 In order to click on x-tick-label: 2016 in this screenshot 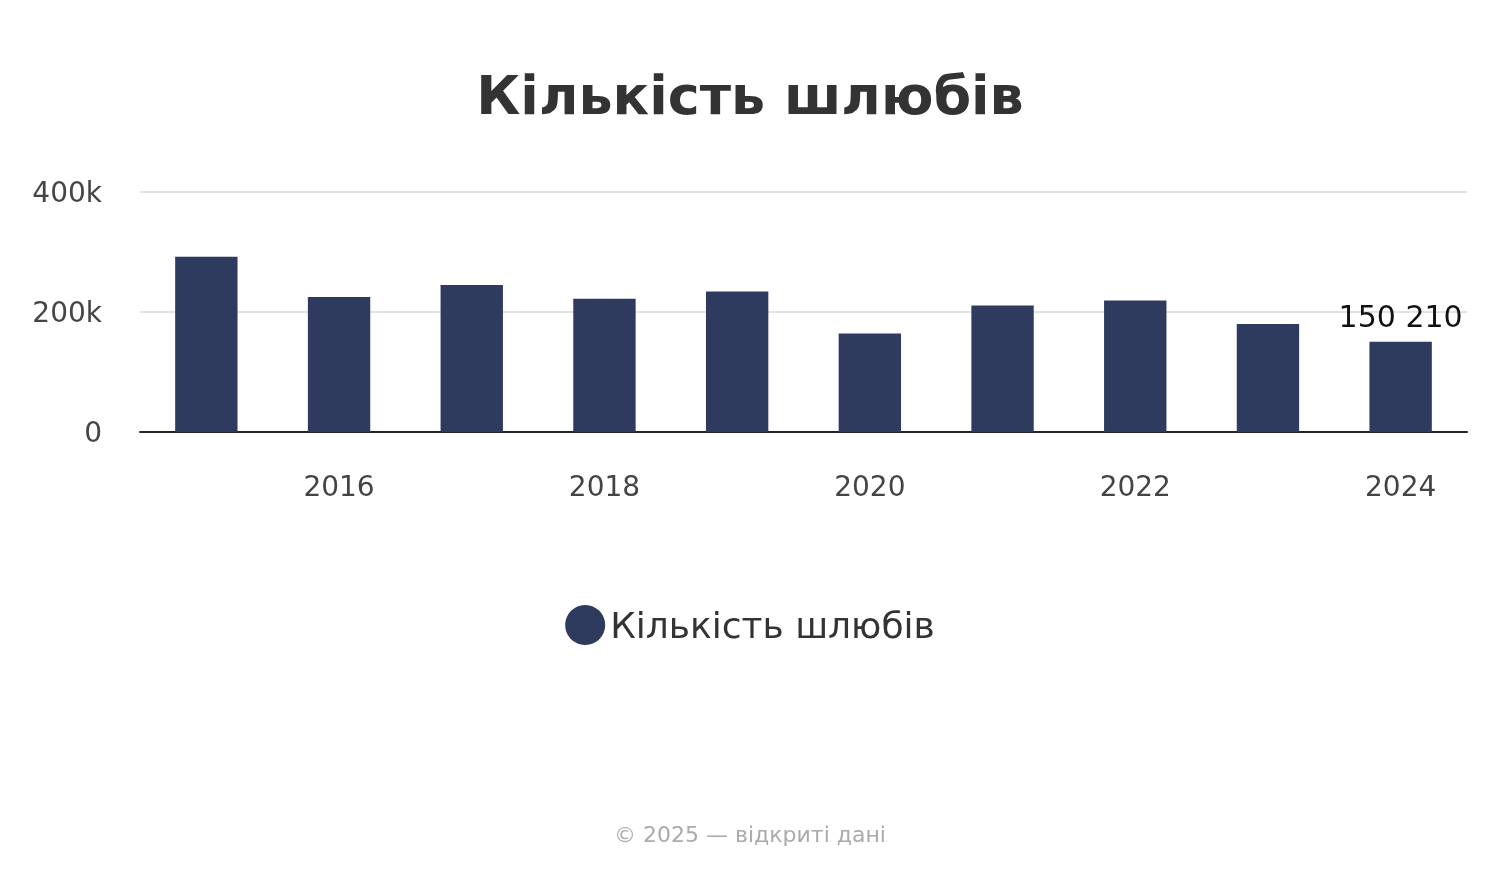, I will do `click(339, 486)`.